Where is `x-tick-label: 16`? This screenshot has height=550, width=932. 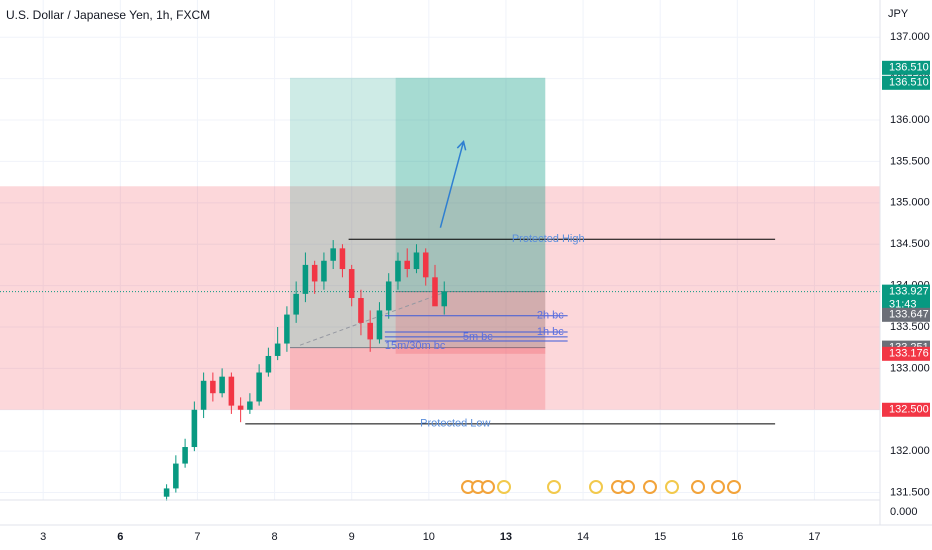
x-tick-label: 16 is located at coordinates (737, 537).